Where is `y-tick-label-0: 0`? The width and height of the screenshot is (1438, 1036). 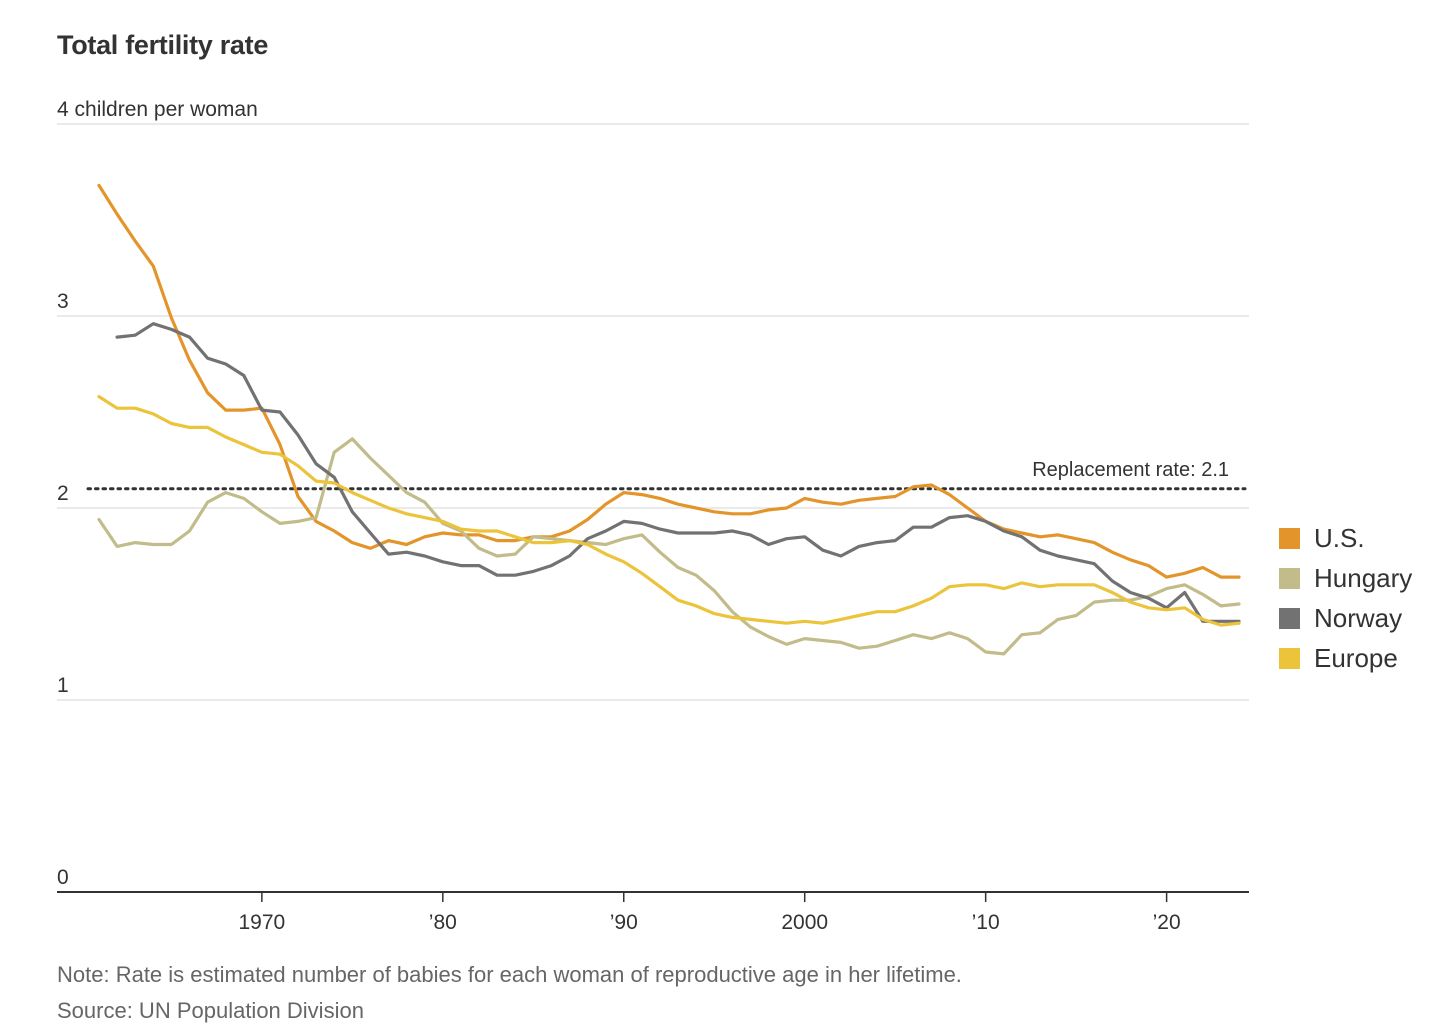 y-tick-label-0: 0 is located at coordinates (63, 877).